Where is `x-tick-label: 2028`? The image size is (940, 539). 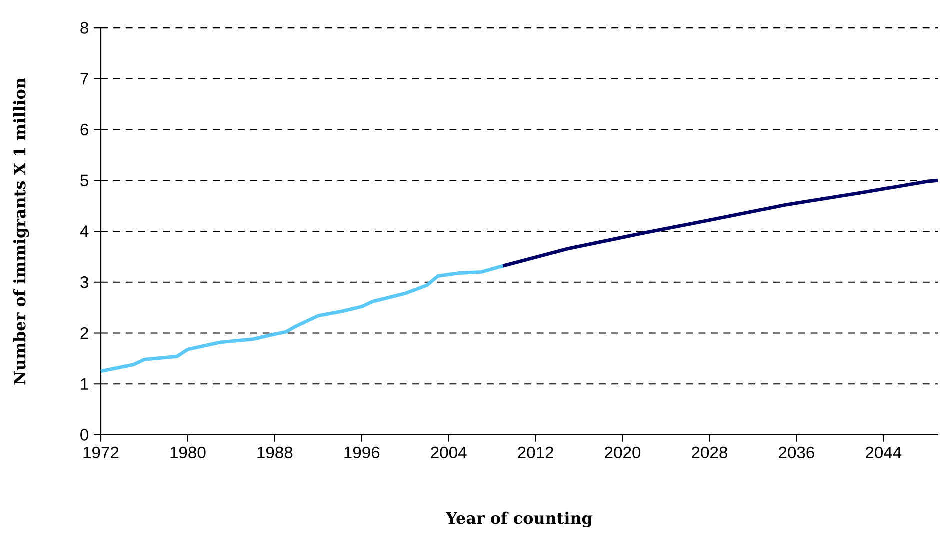 x-tick-label: 2028 is located at coordinates (710, 452).